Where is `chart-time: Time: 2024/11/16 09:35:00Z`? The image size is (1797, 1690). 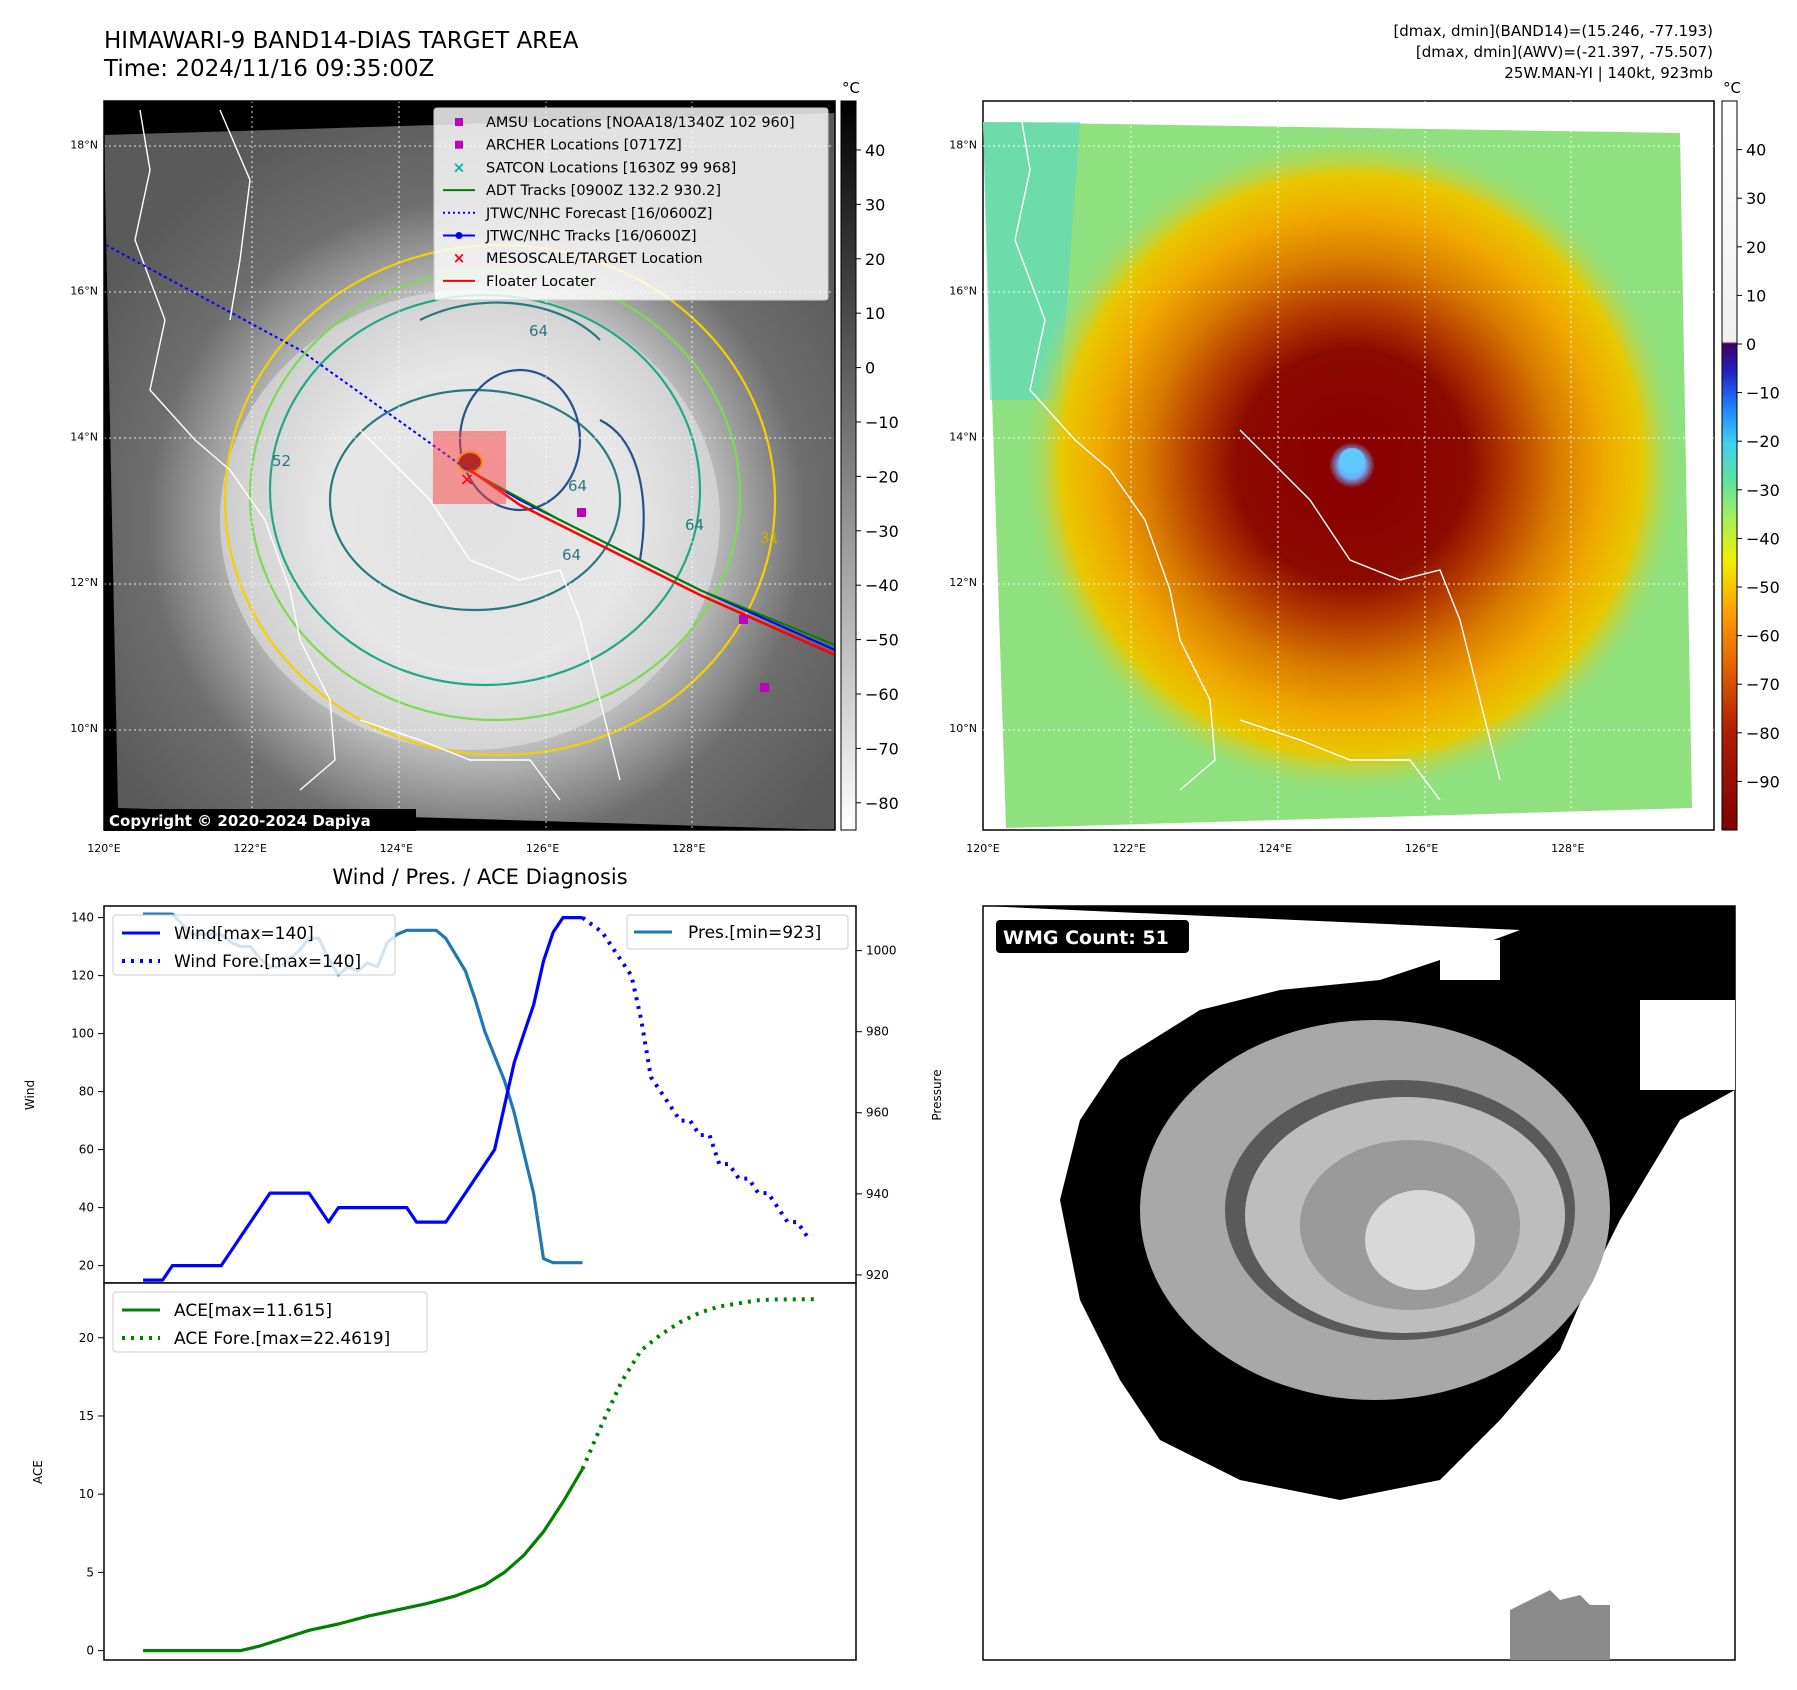
chart-time: Time: 2024/11/16 09:35:00Z is located at coordinates (269, 69).